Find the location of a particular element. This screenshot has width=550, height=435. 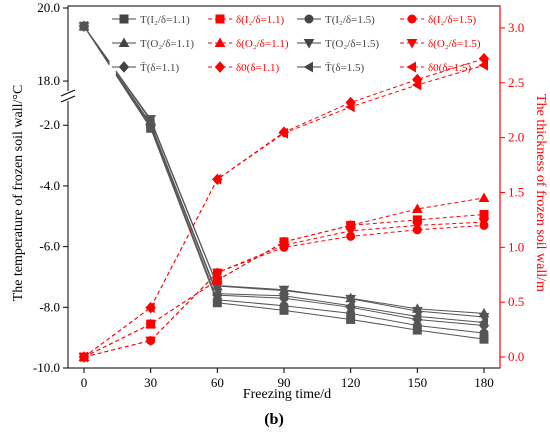

legend-entry-tbar_15: T̄(δ=1.5) is located at coordinates (331, 67).